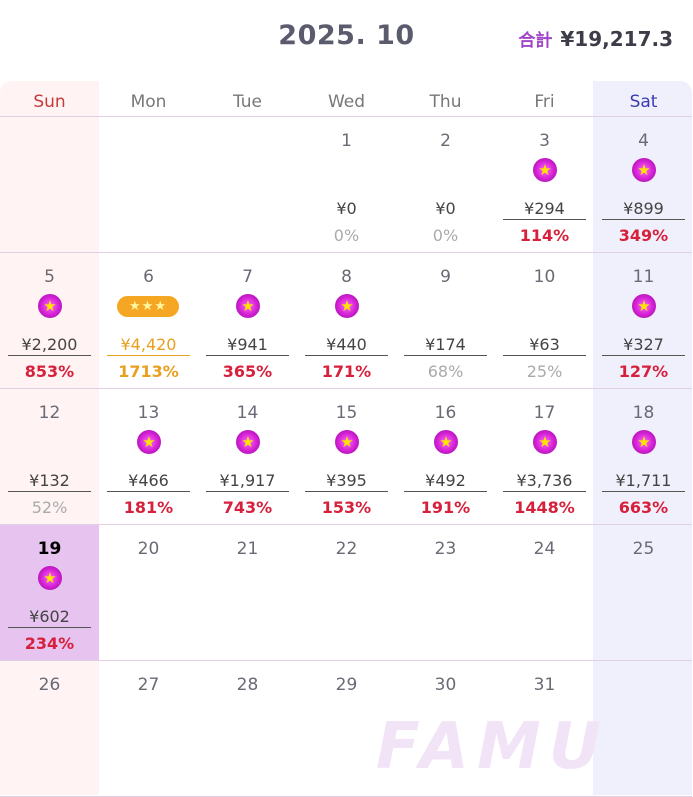 The height and width of the screenshot is (797, 693). What do you see at coordinates (445, 277) in the screenshot?
I see `day-number: 9` at bounding box center [445, 277].